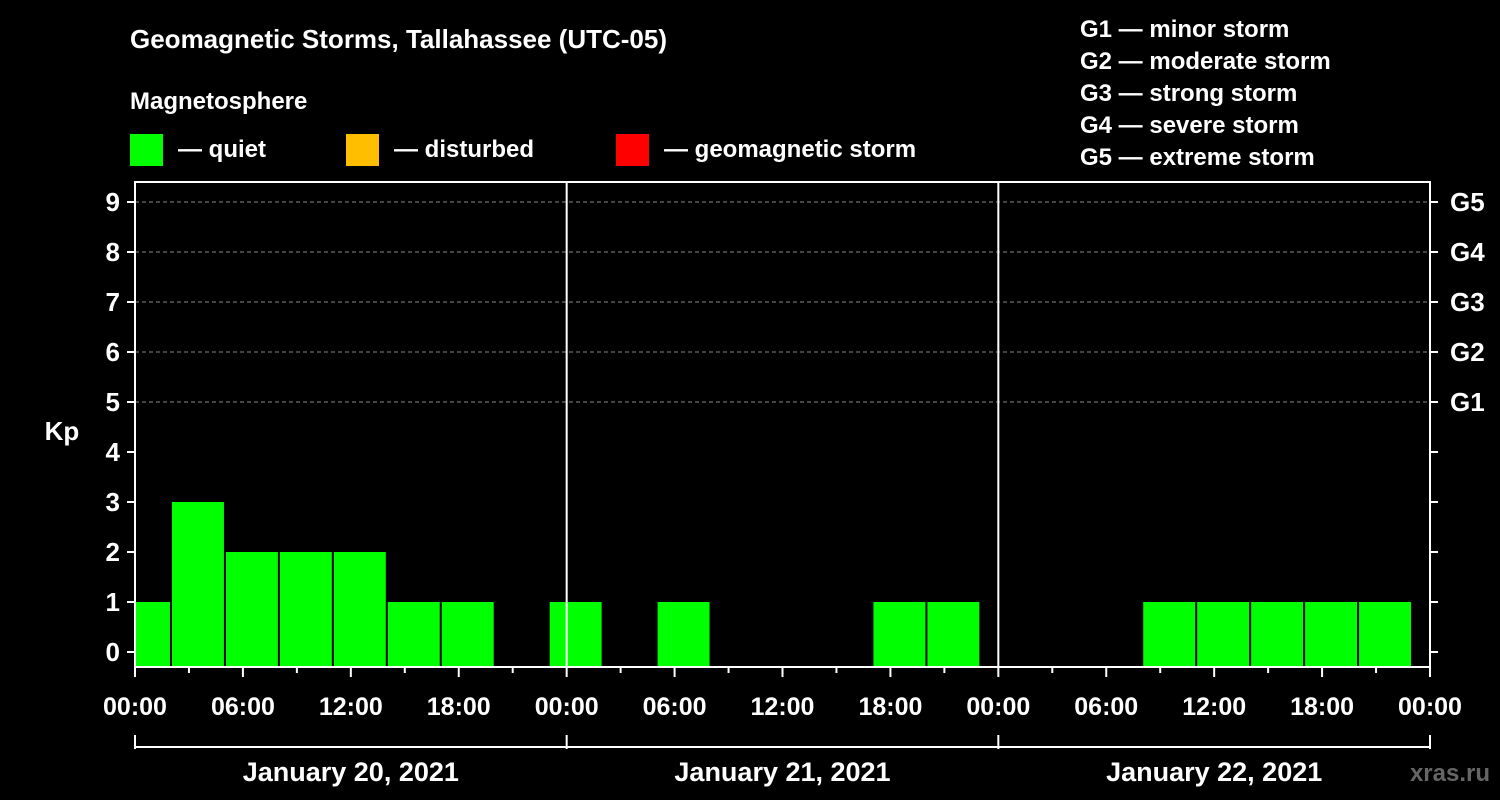 This screenshot has width=1500, height=800. Describe the element at coordinates (398, 39) in the screenshot. I see `chart-title: Geomagnetic Storms, Tallahassee (UTC-05)` at that location.